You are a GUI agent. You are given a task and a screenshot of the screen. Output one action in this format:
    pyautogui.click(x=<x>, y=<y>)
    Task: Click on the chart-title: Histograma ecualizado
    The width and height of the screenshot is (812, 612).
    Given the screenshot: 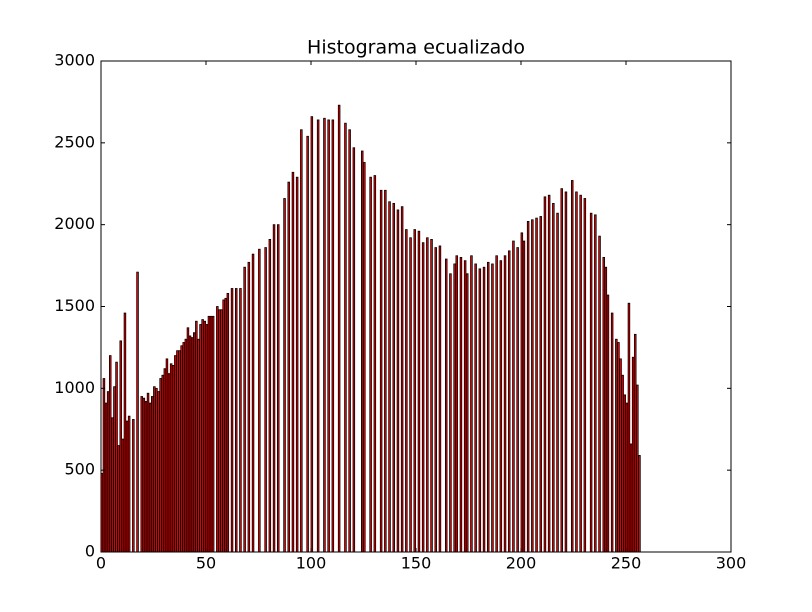 What is the action you would take?
    pyautogui.click(x=416, y=48)
    